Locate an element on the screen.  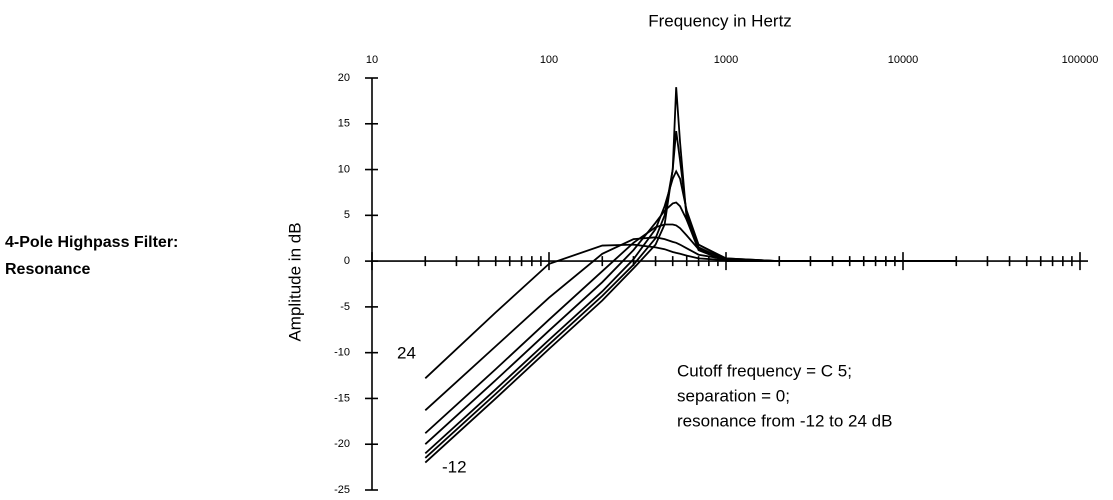
y-tick-label: -15 is located at coordinates (342, 398).